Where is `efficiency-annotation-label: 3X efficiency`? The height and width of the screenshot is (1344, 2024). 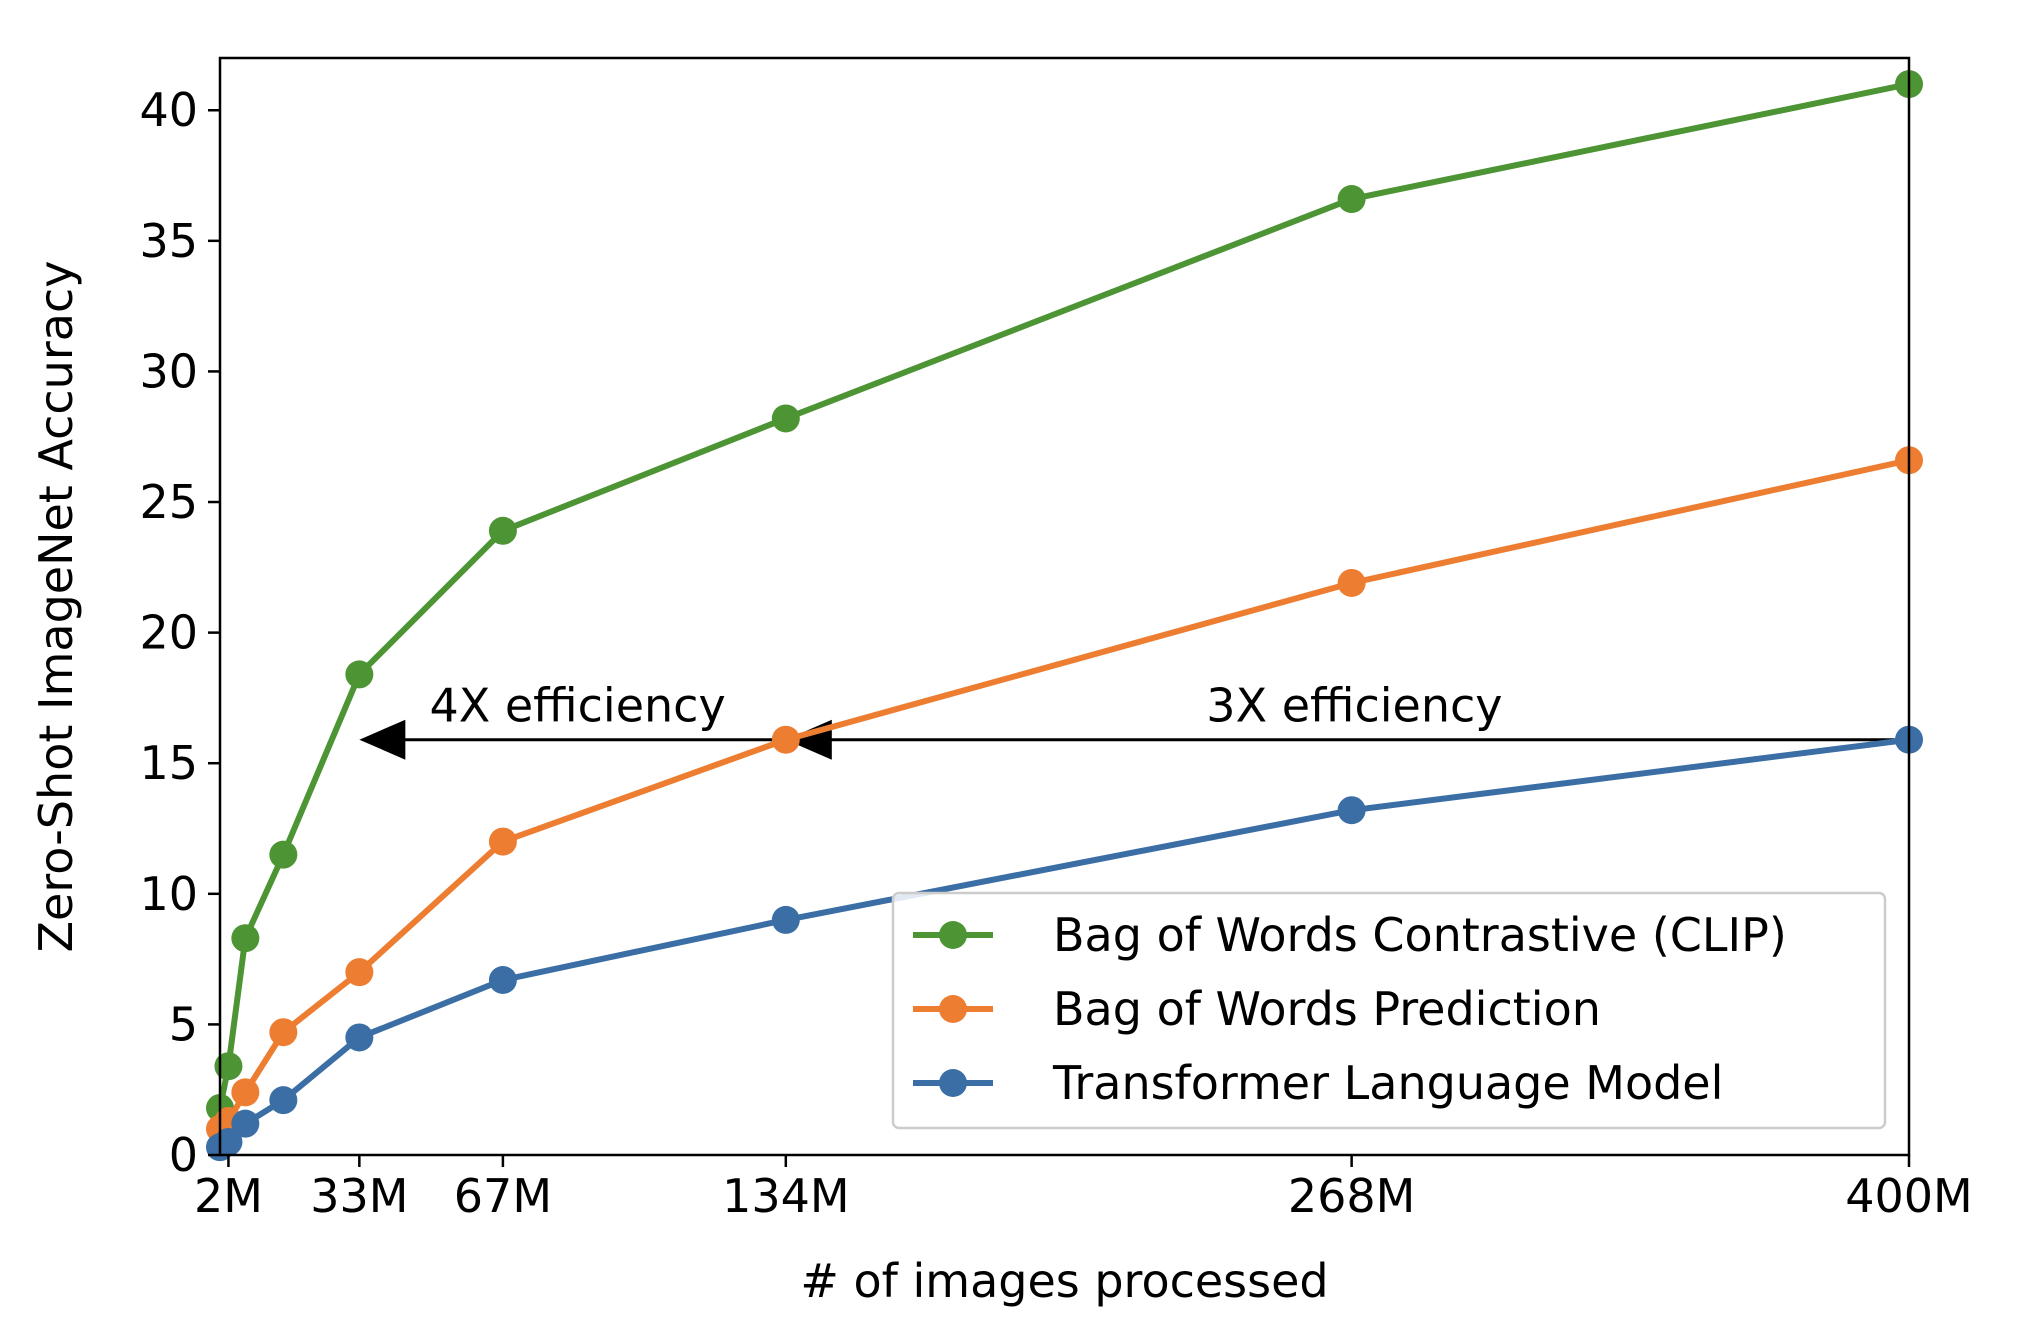
efficiency-annotation-label: 3X efficiency is located at coordinates (1354, 706).